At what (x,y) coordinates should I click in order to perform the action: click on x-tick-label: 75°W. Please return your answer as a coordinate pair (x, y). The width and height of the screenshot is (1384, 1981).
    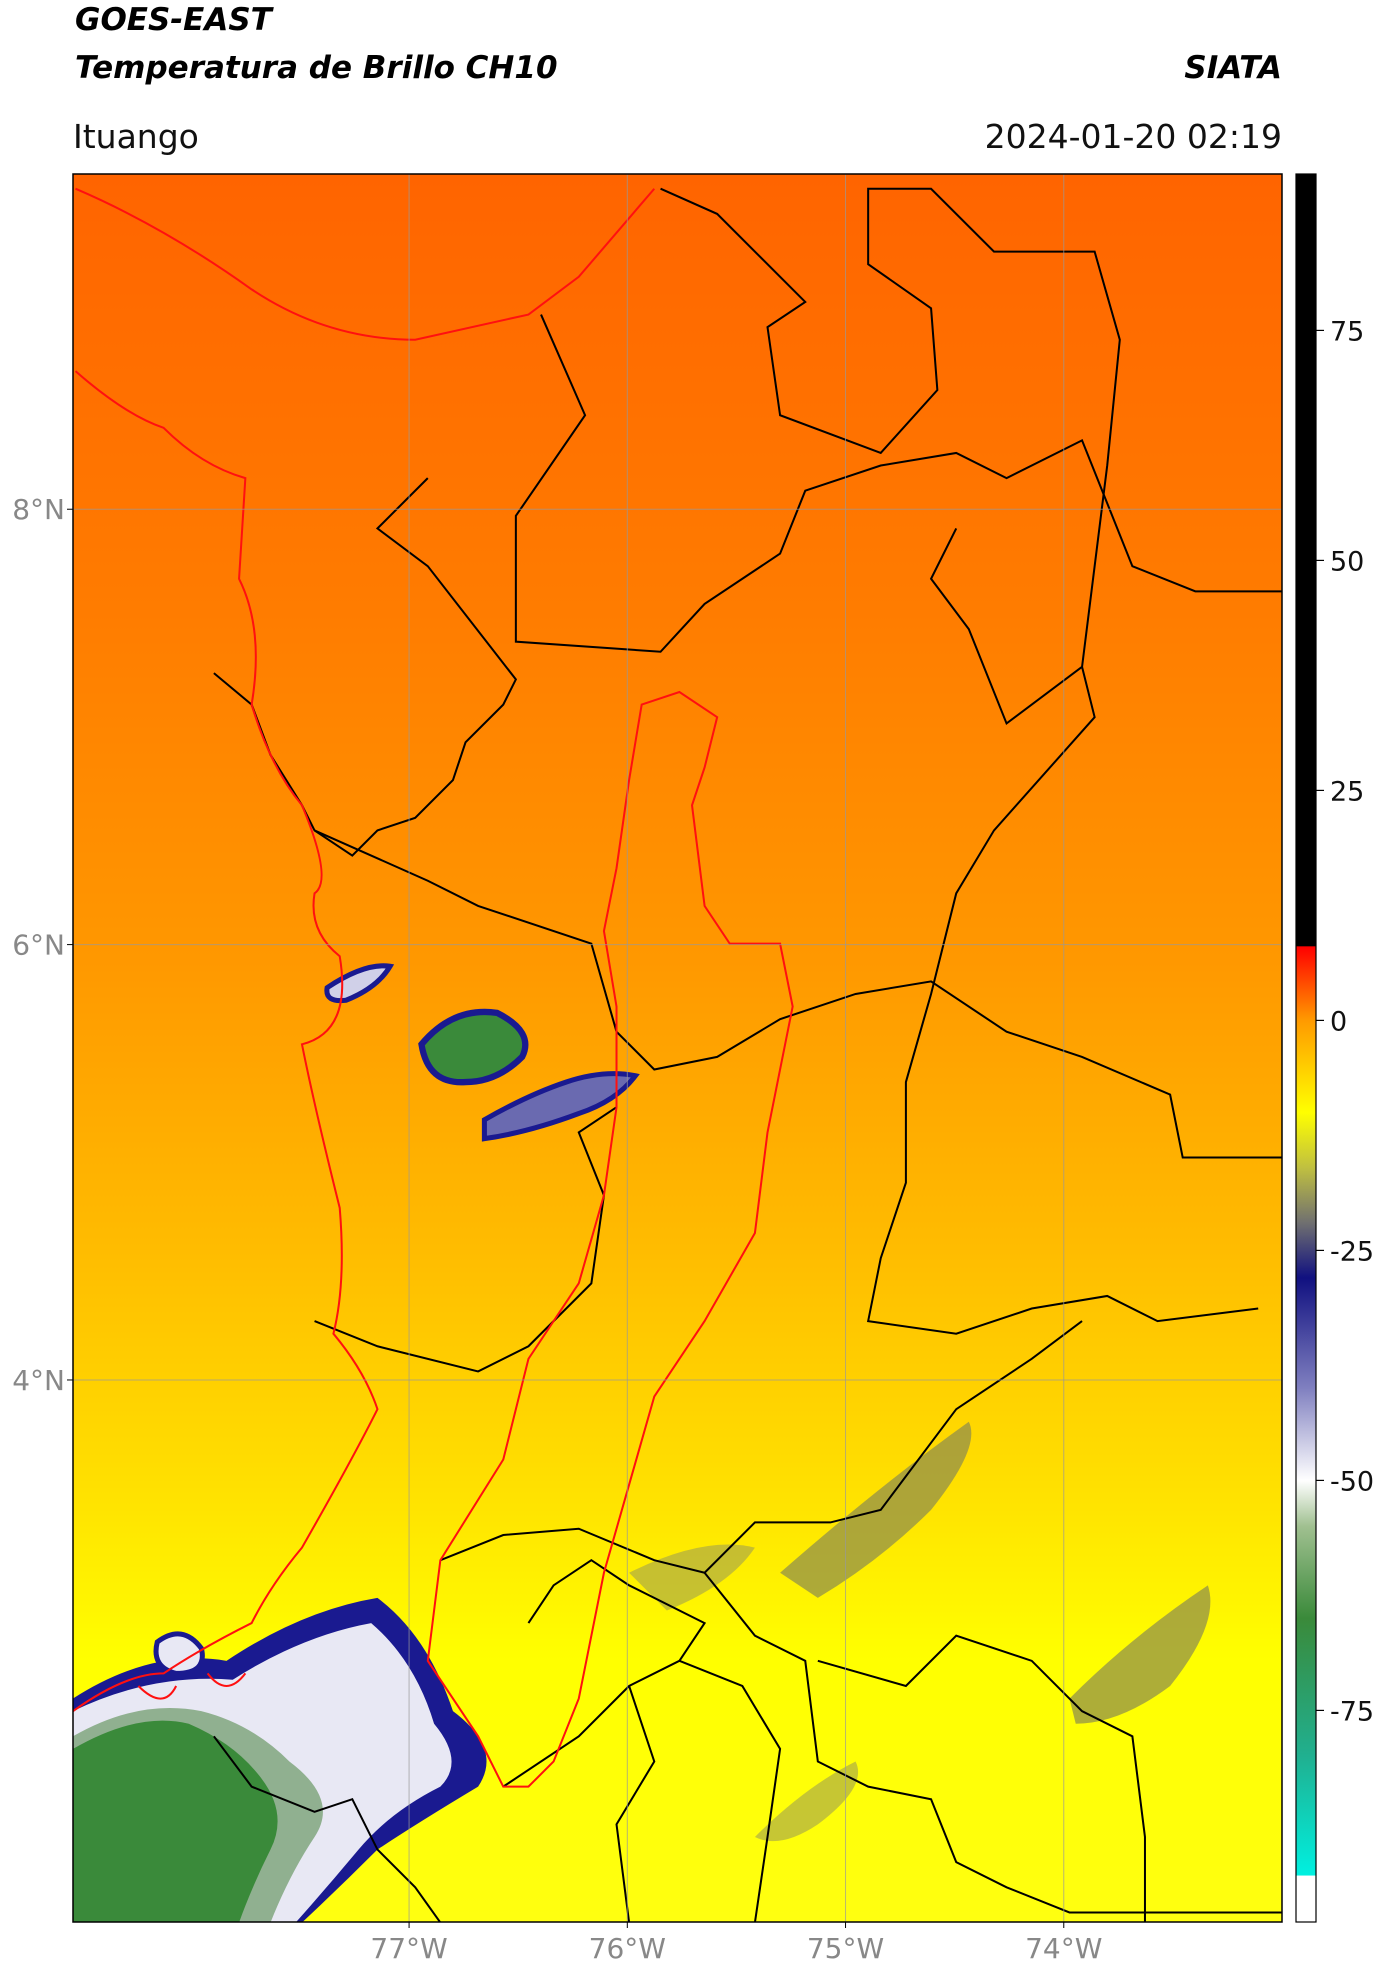
    Looking at the image, I should click on (845, 1948).